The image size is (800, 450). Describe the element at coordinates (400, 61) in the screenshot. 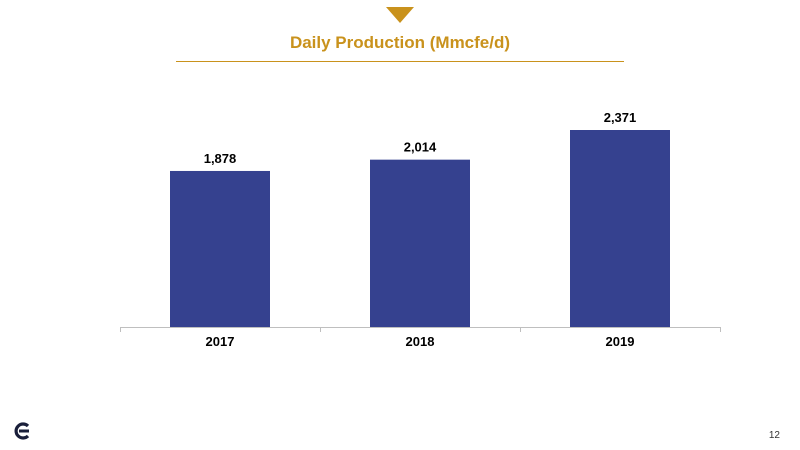

I see `title-divider` at that location.